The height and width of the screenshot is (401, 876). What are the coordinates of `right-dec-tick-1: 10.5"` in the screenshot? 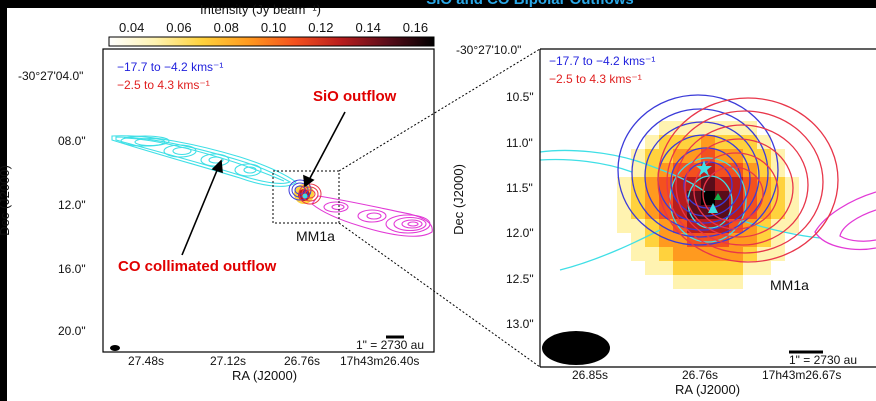 It's located at (520, 97).